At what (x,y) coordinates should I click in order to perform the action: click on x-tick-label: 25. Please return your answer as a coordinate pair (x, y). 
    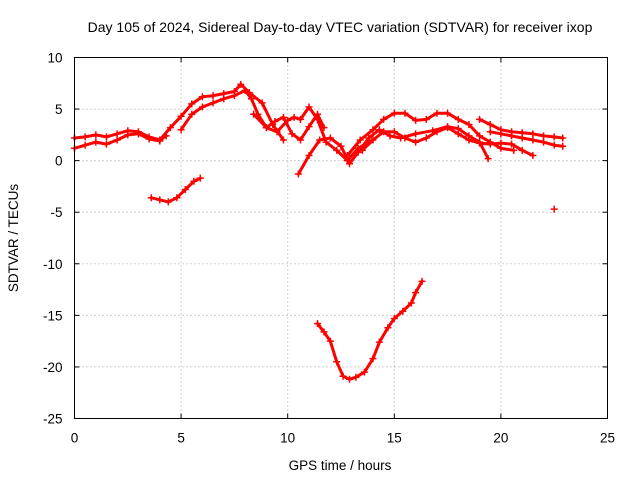
    Looking at the image, I should click on (607, 438).